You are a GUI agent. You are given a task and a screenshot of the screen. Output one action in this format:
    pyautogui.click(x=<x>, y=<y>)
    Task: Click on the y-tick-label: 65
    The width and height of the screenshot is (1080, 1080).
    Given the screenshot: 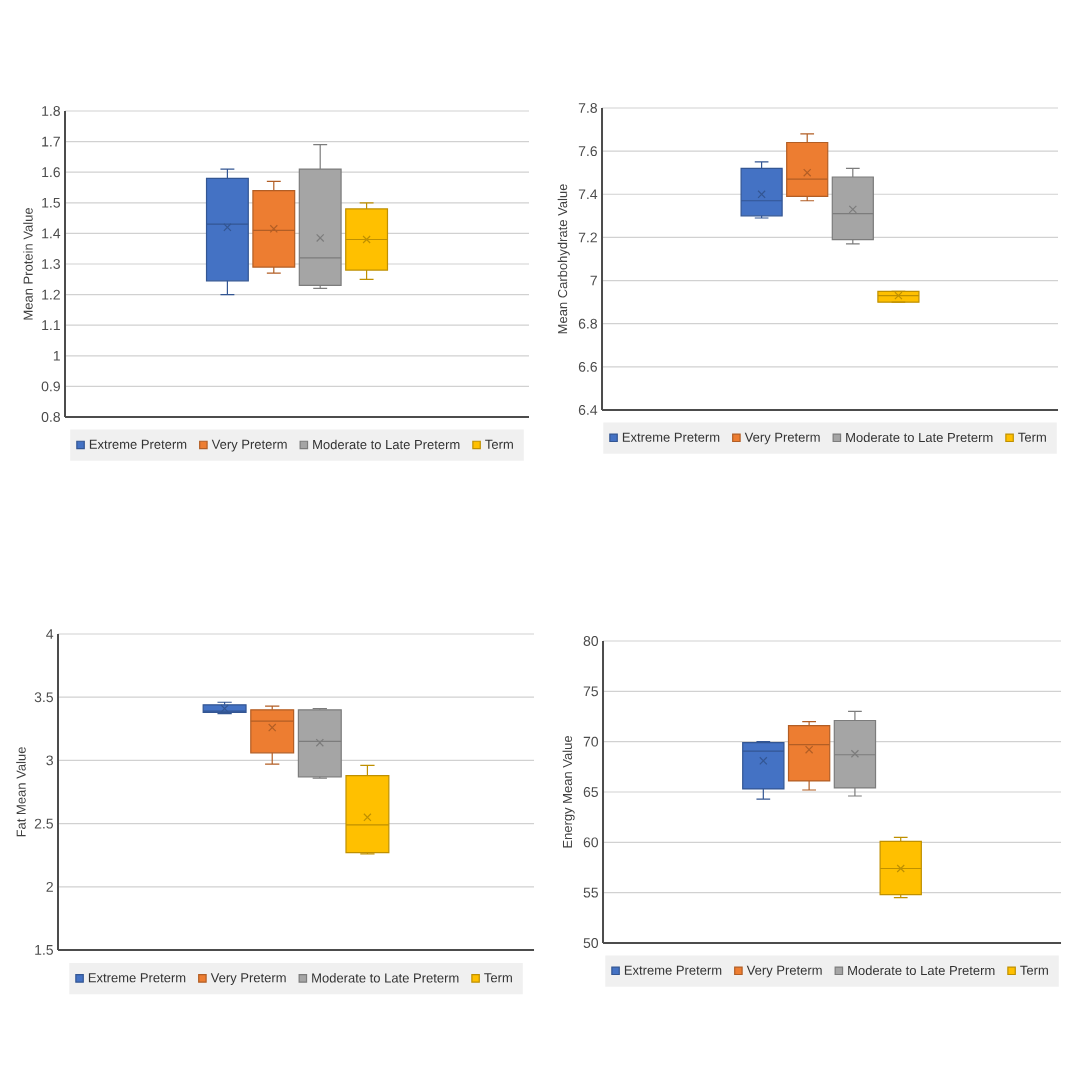 What is the action you would take?
    pyautogui.click(x=590, y=792)
    